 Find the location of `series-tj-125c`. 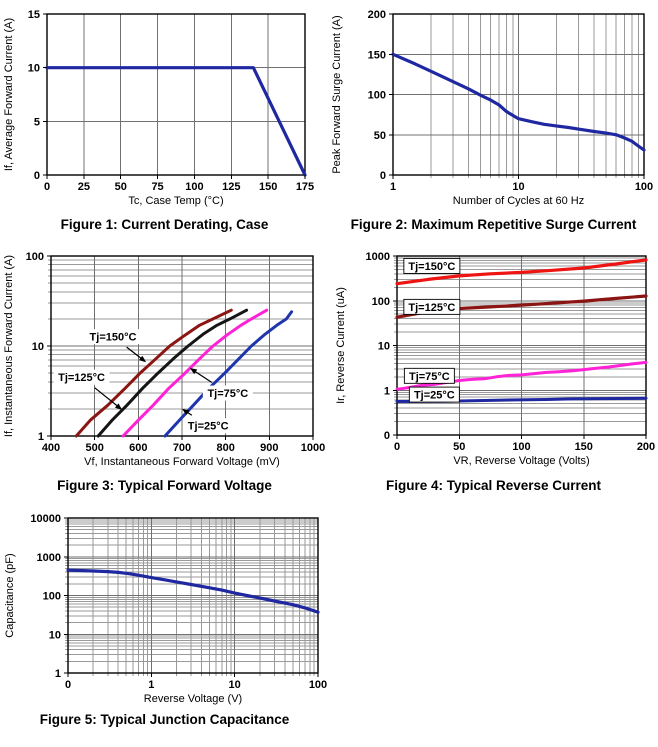

series-tj-125c is located at coordinates (172, 373).